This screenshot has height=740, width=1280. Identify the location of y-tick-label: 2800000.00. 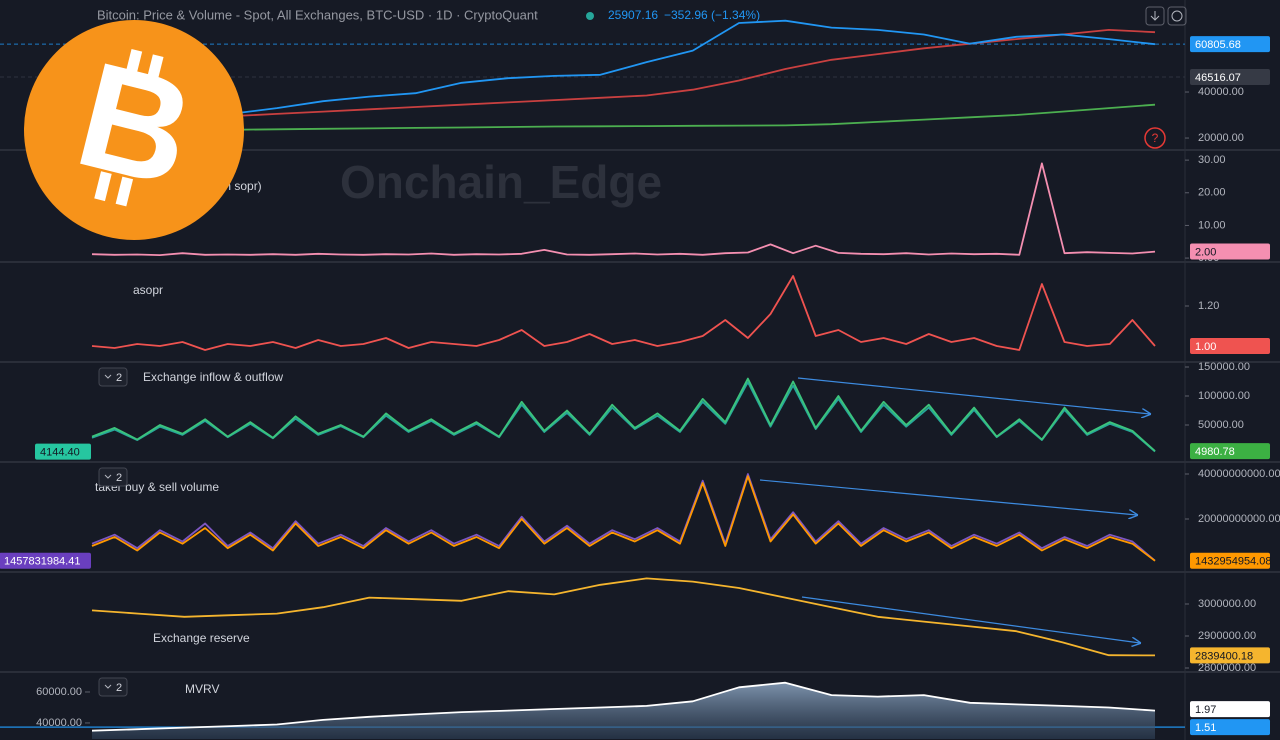
(1227, 668).